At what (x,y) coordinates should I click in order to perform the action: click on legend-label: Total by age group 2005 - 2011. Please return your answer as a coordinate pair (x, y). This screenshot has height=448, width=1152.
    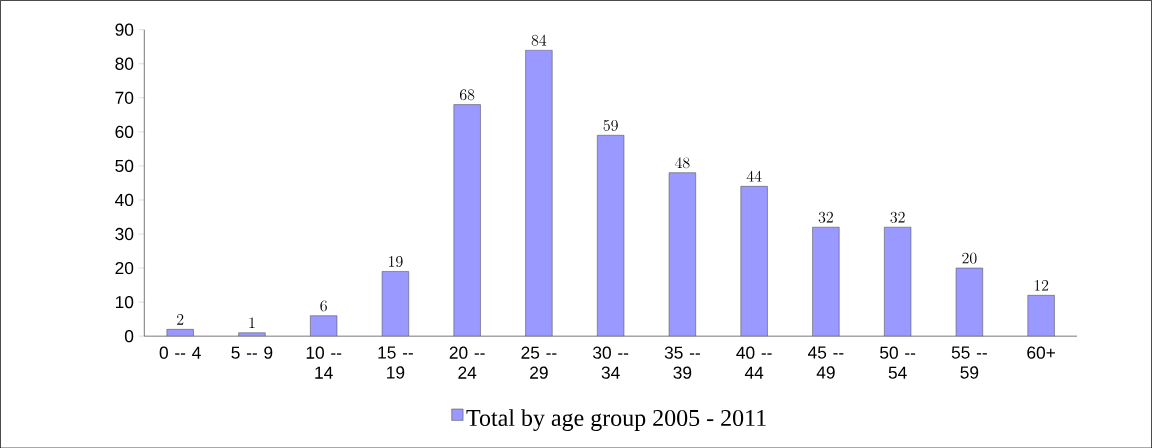
    Looking at the image, I should click on (616, 419).